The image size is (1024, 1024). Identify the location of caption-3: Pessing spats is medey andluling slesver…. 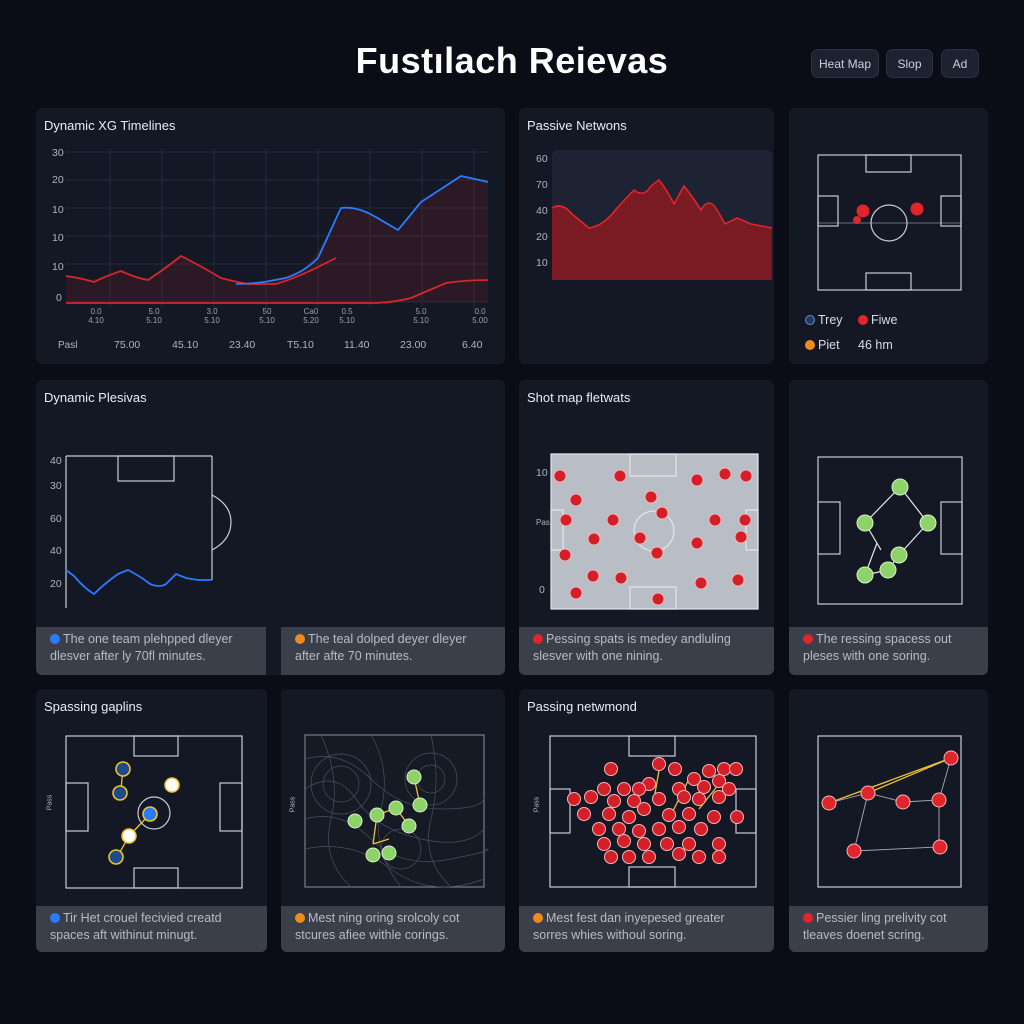
(646, 651).